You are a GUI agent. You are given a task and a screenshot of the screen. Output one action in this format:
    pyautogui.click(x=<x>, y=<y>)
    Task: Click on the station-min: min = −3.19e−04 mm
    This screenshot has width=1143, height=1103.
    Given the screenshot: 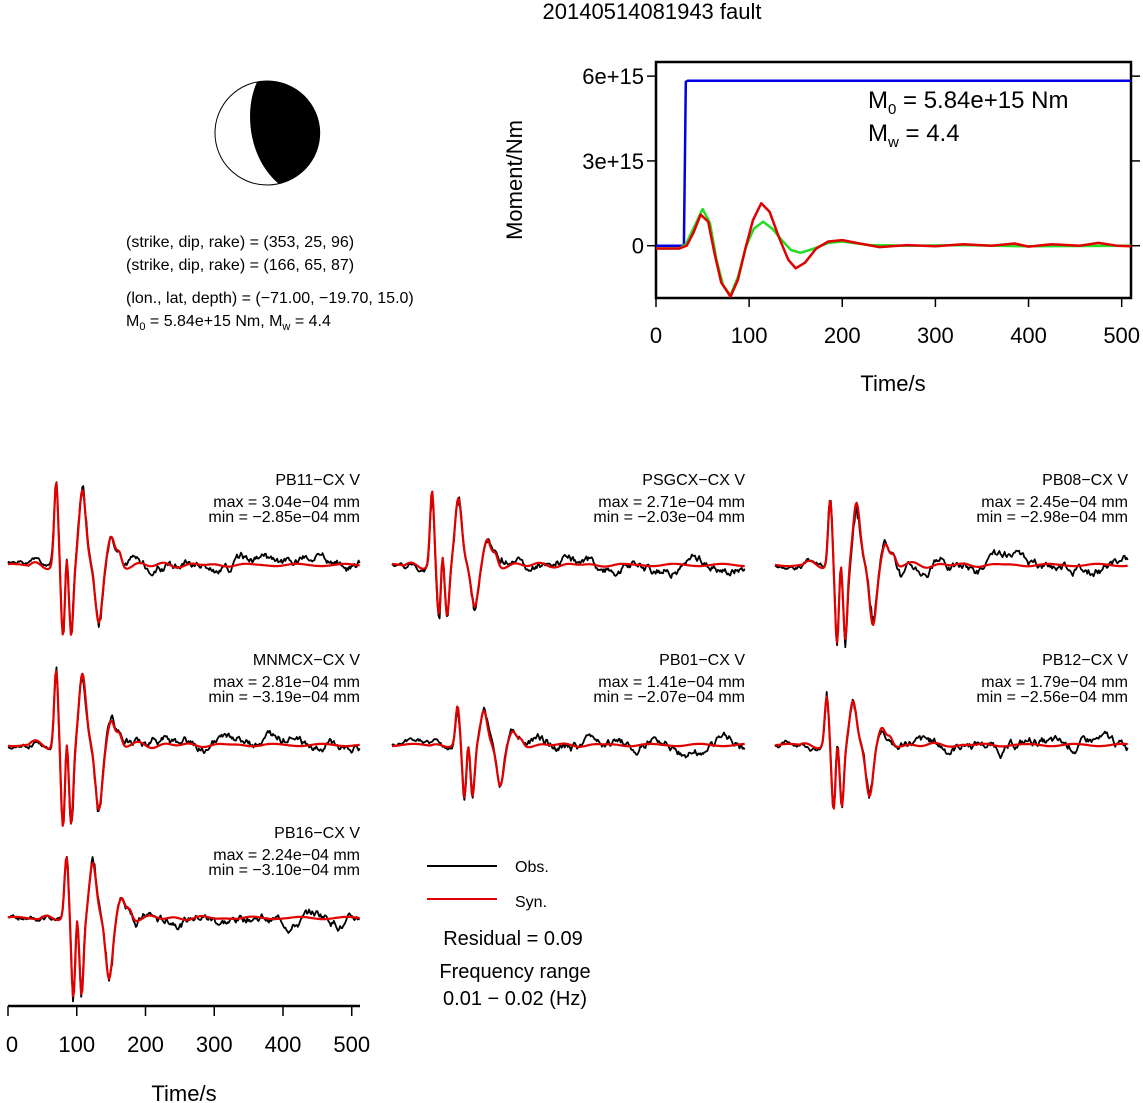 What is the action you would take?
    pyautogui.click(x=284, y=697)
    